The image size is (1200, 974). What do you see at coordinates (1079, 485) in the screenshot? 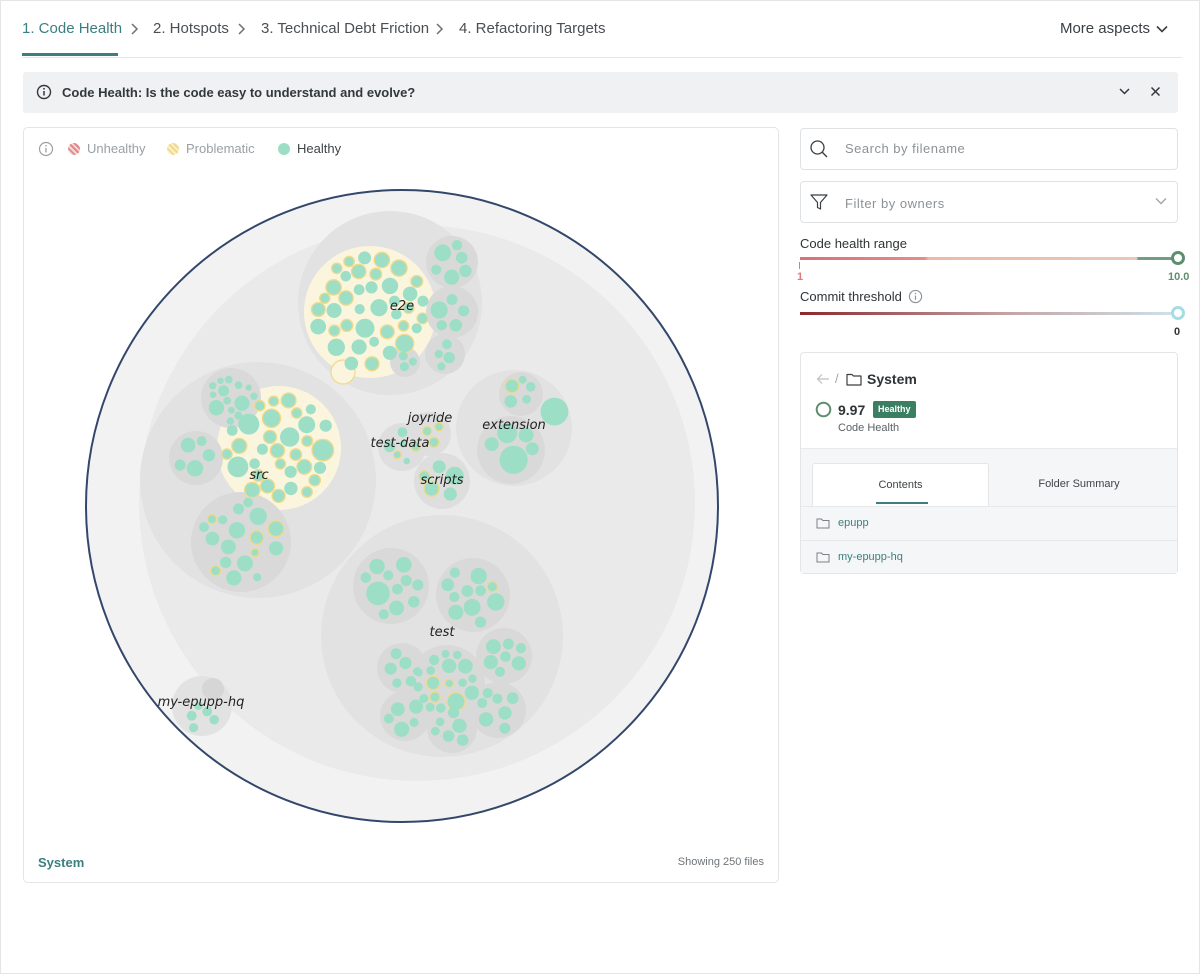
I see `tab-folder-summary: Folder Summary` at bounding box center [1079, 485].